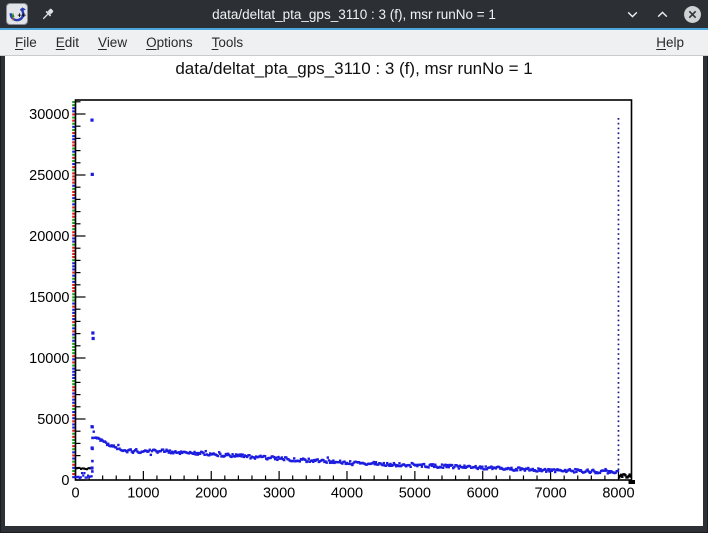 This screenshot has height=533, width=708. I want to click on y-axis: 0 5000 10000 15000 20000 25000 30000, so click(57, 295).